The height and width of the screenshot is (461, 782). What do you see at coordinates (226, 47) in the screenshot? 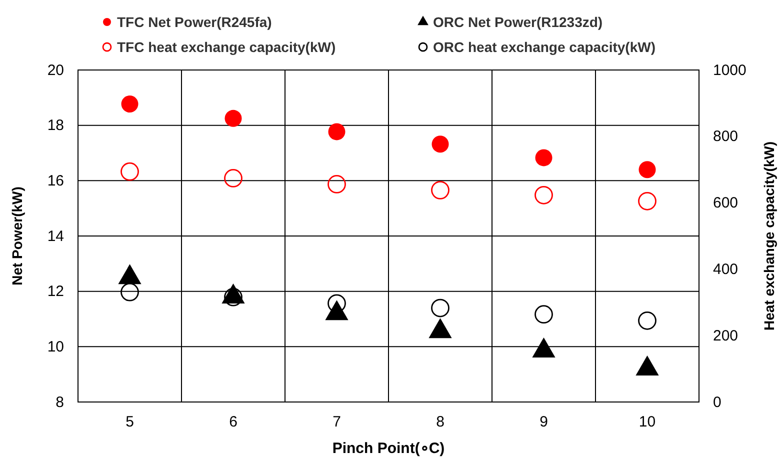
I see `legend-label: TFC heat exchange capacity(kW)` at bounding box center [226, 47].